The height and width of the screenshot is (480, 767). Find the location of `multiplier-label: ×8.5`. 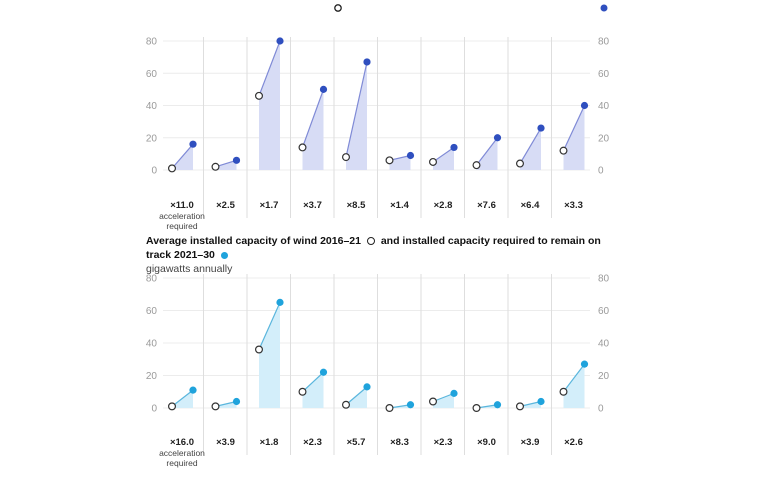

multiplier-label: ×8.5 is located at coordinates (356, 205).